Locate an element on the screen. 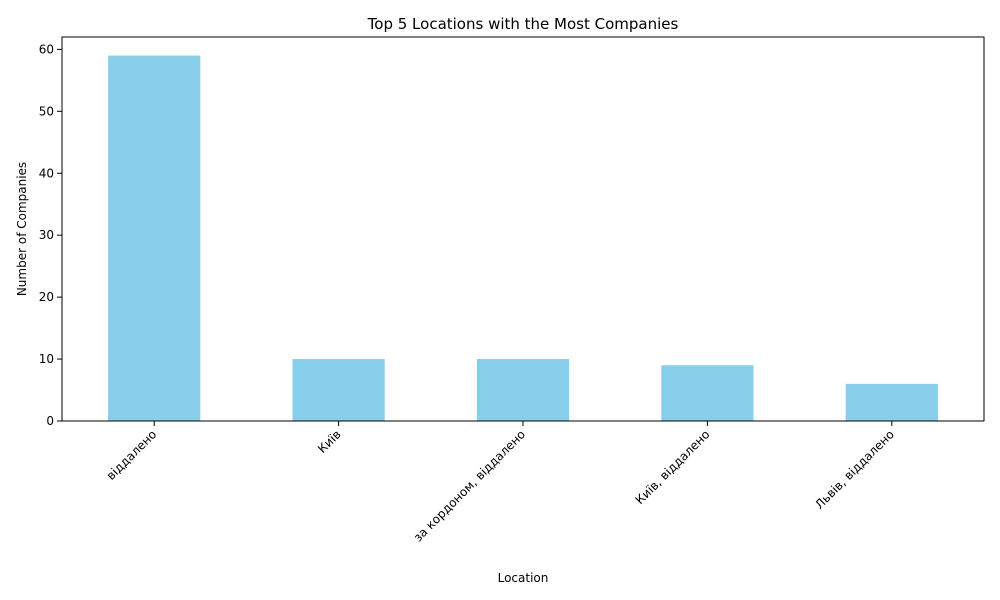  y-tick-label-6: 60 is located at coordinates (46, 49).